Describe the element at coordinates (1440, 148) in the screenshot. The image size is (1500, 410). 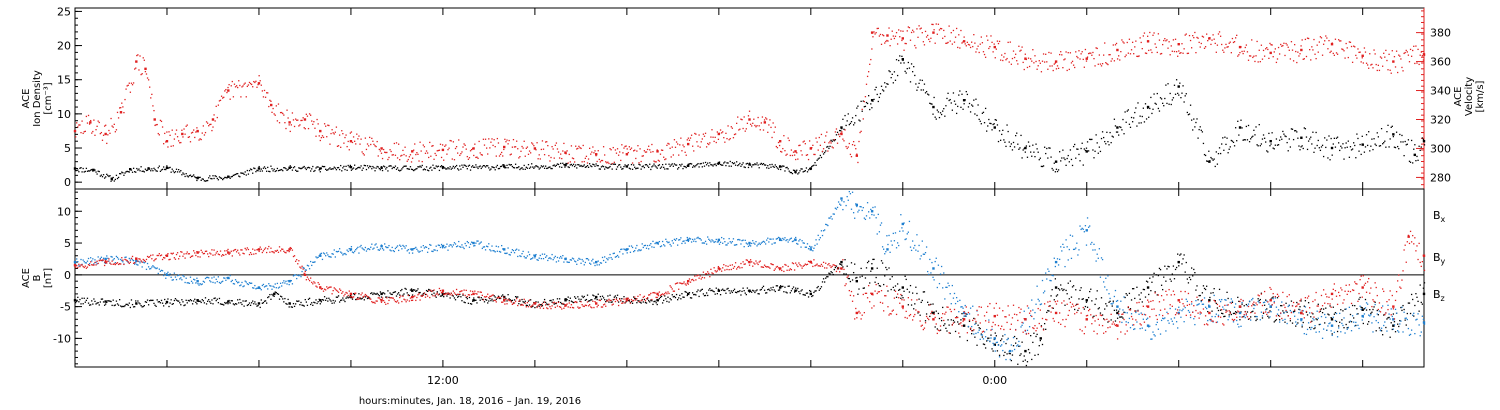
I see `velocity-tick-label: 300` at that location.